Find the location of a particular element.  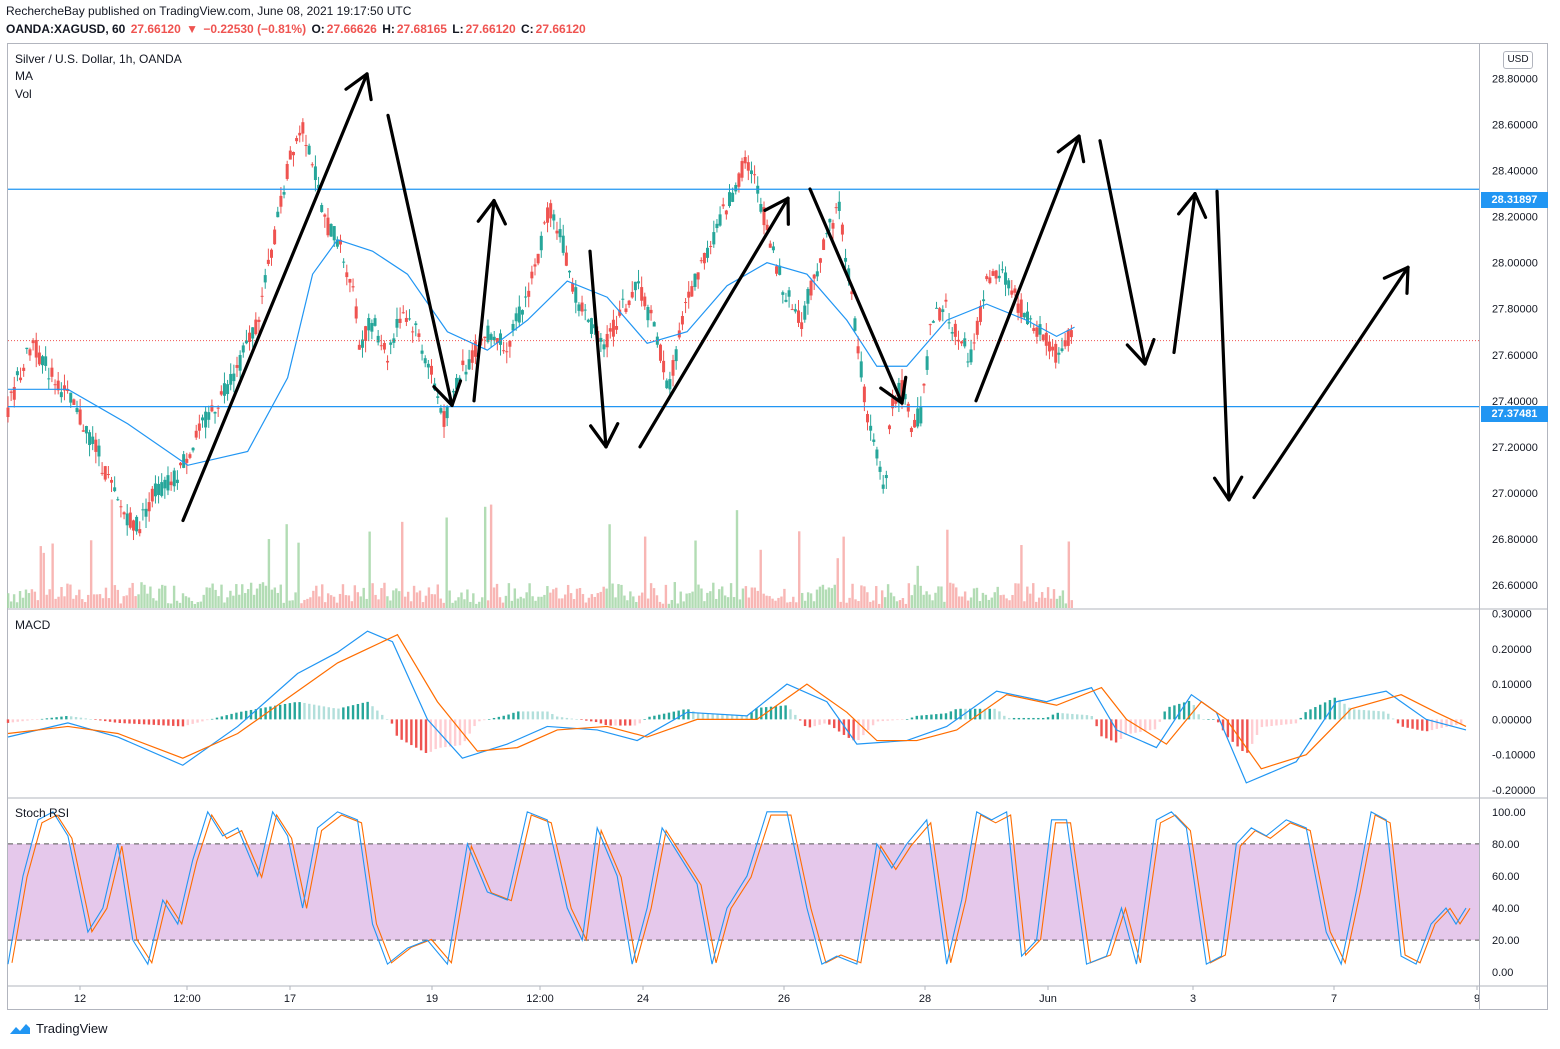

time-tick-label: 12:00 is located at coordinates (187, 999).